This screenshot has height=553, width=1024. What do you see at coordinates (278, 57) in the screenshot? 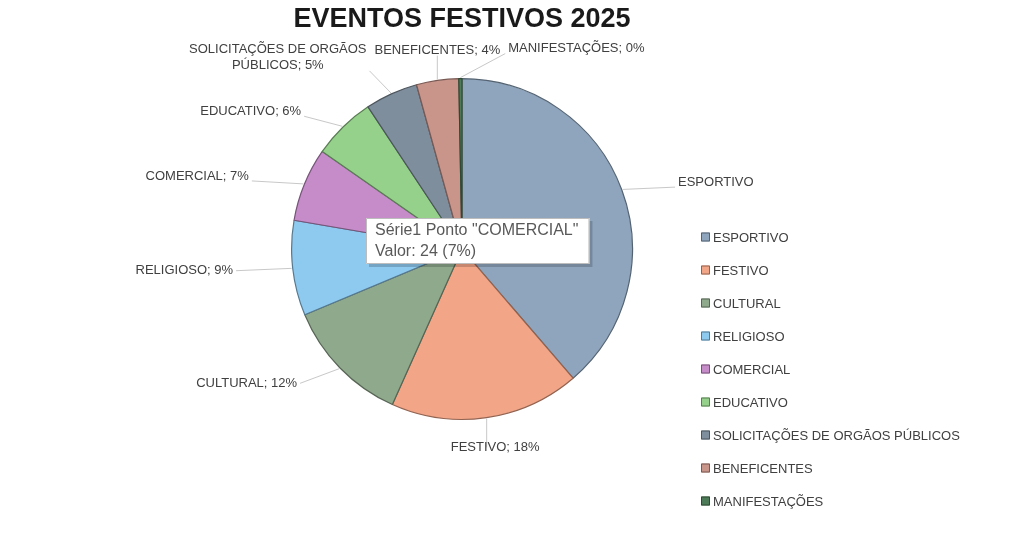
I see `data-label: SOLICITAÇÕES DE ORGÃOS PÚBLICOS; 5%` at bounding box center [278, 57].